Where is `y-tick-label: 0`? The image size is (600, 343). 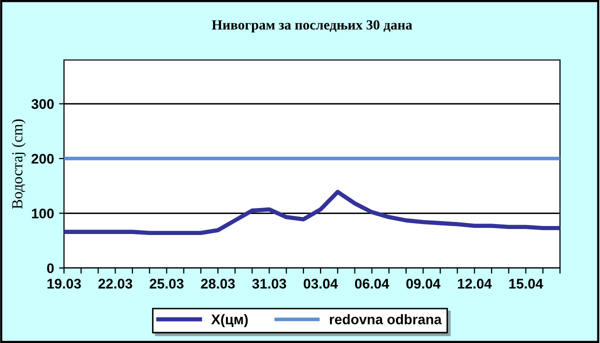
y-tick-label: 0 is located at coordinates (50, 268).